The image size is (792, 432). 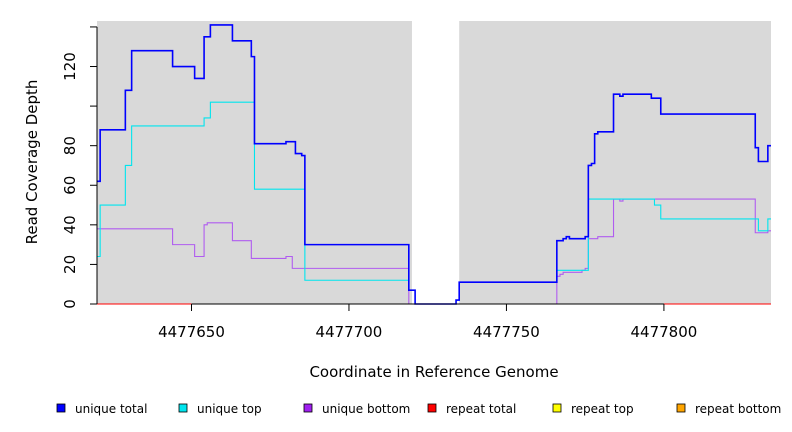 I want to click on y-tick-label: 80, so click(x=70, y=145).